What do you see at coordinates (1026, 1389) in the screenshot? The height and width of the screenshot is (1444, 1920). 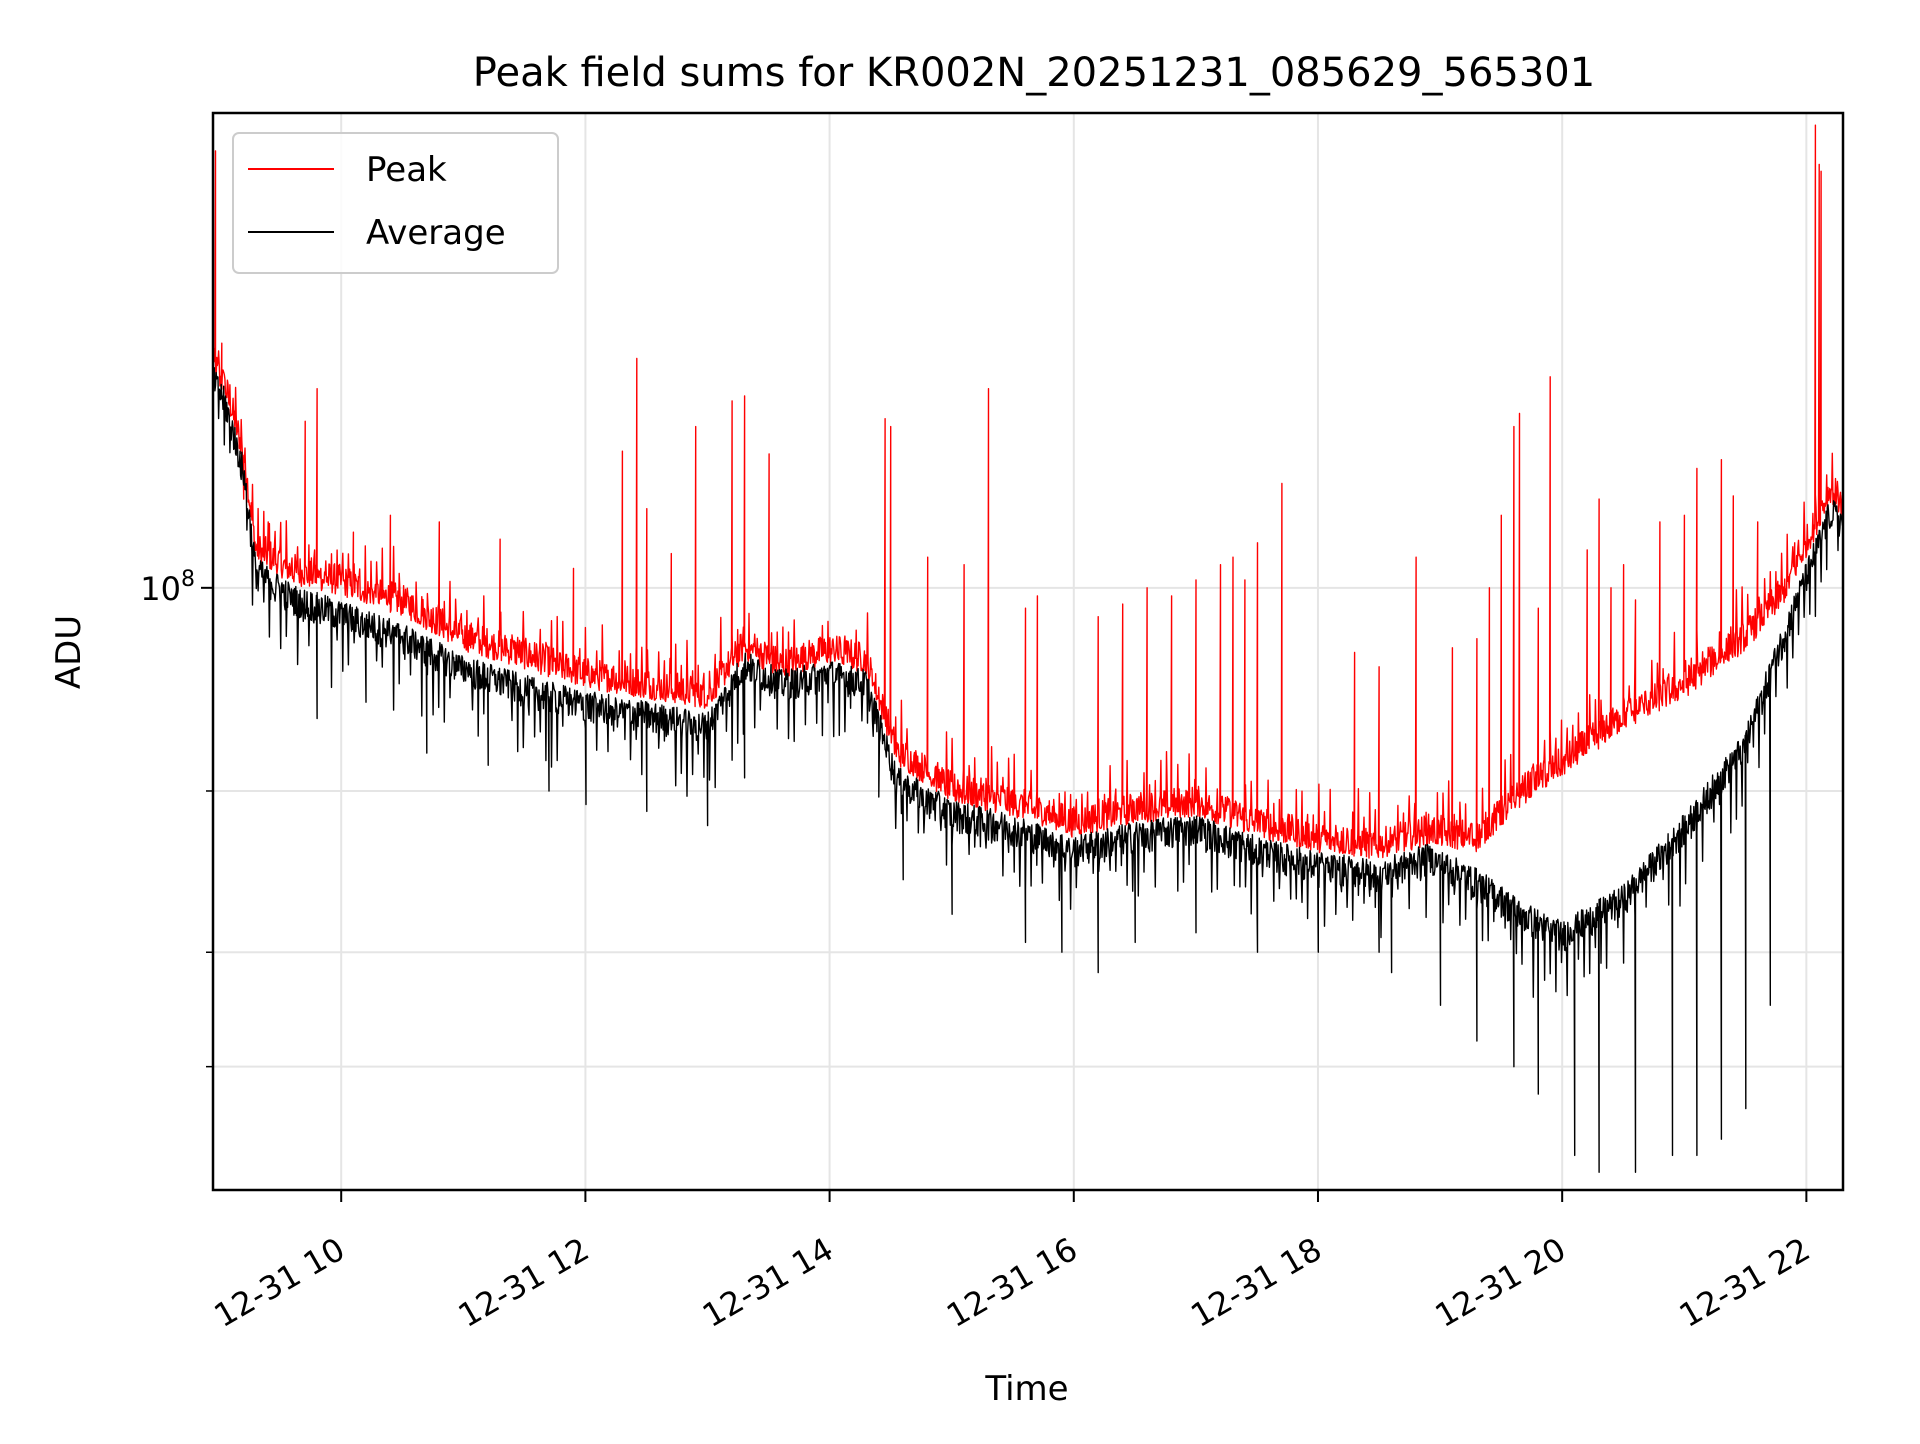 I see `x-axis-label: Time` at bounding box center [1026, 1389].